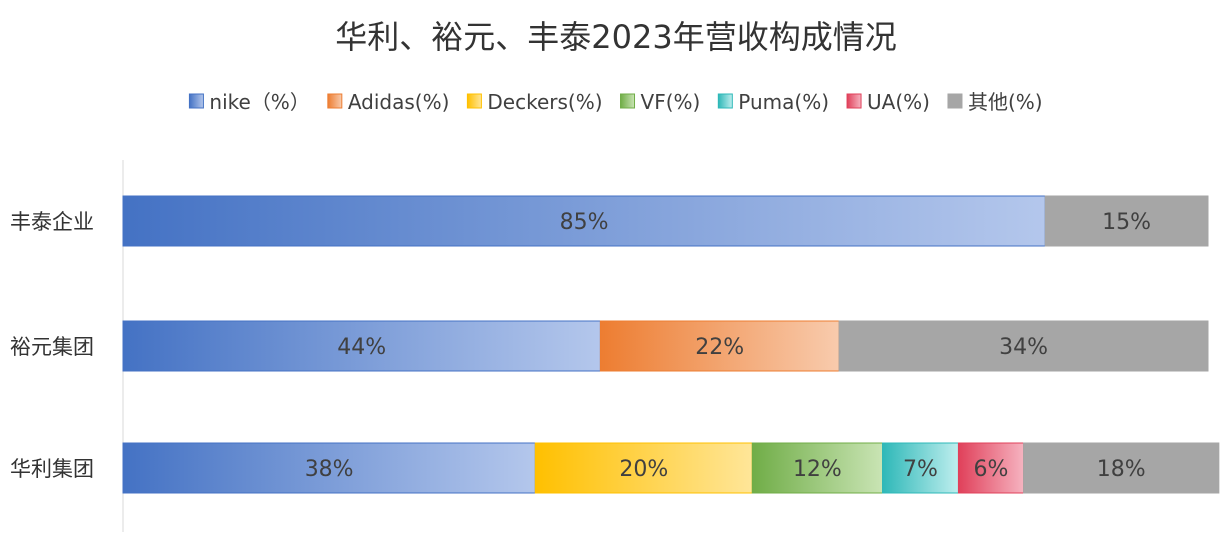 This screenshot has height=552, width=1232. Describe the element at coordinates (898, 102) in the screenshot. I see `legend-label: UA(%)` at that location.